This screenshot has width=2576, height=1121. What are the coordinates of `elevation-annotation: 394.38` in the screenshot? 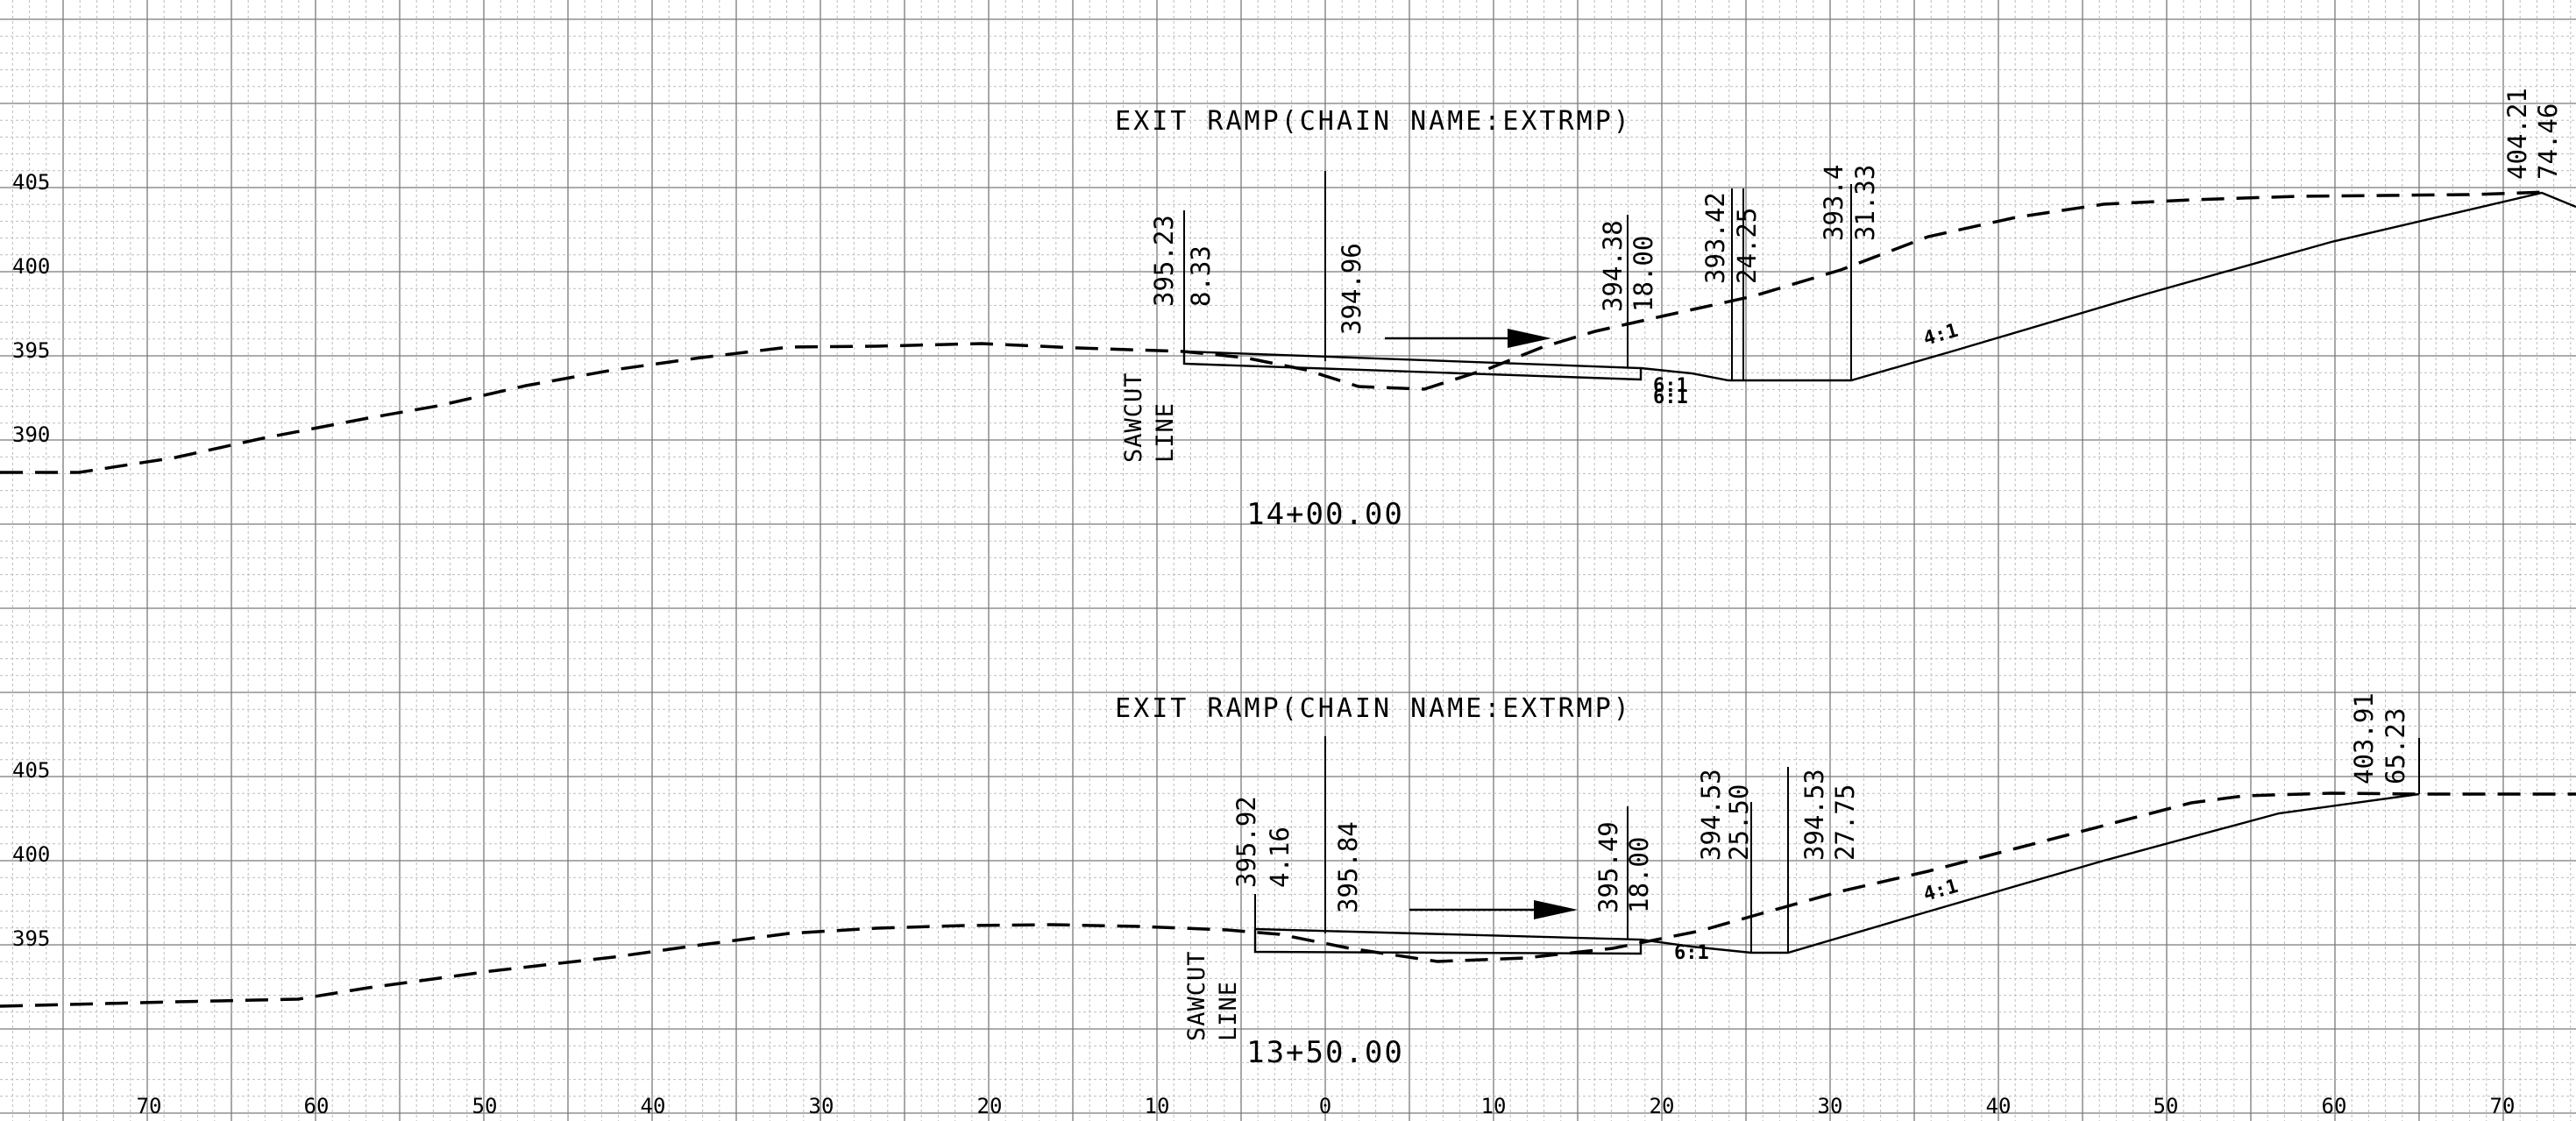 It's located at (1613, 266).